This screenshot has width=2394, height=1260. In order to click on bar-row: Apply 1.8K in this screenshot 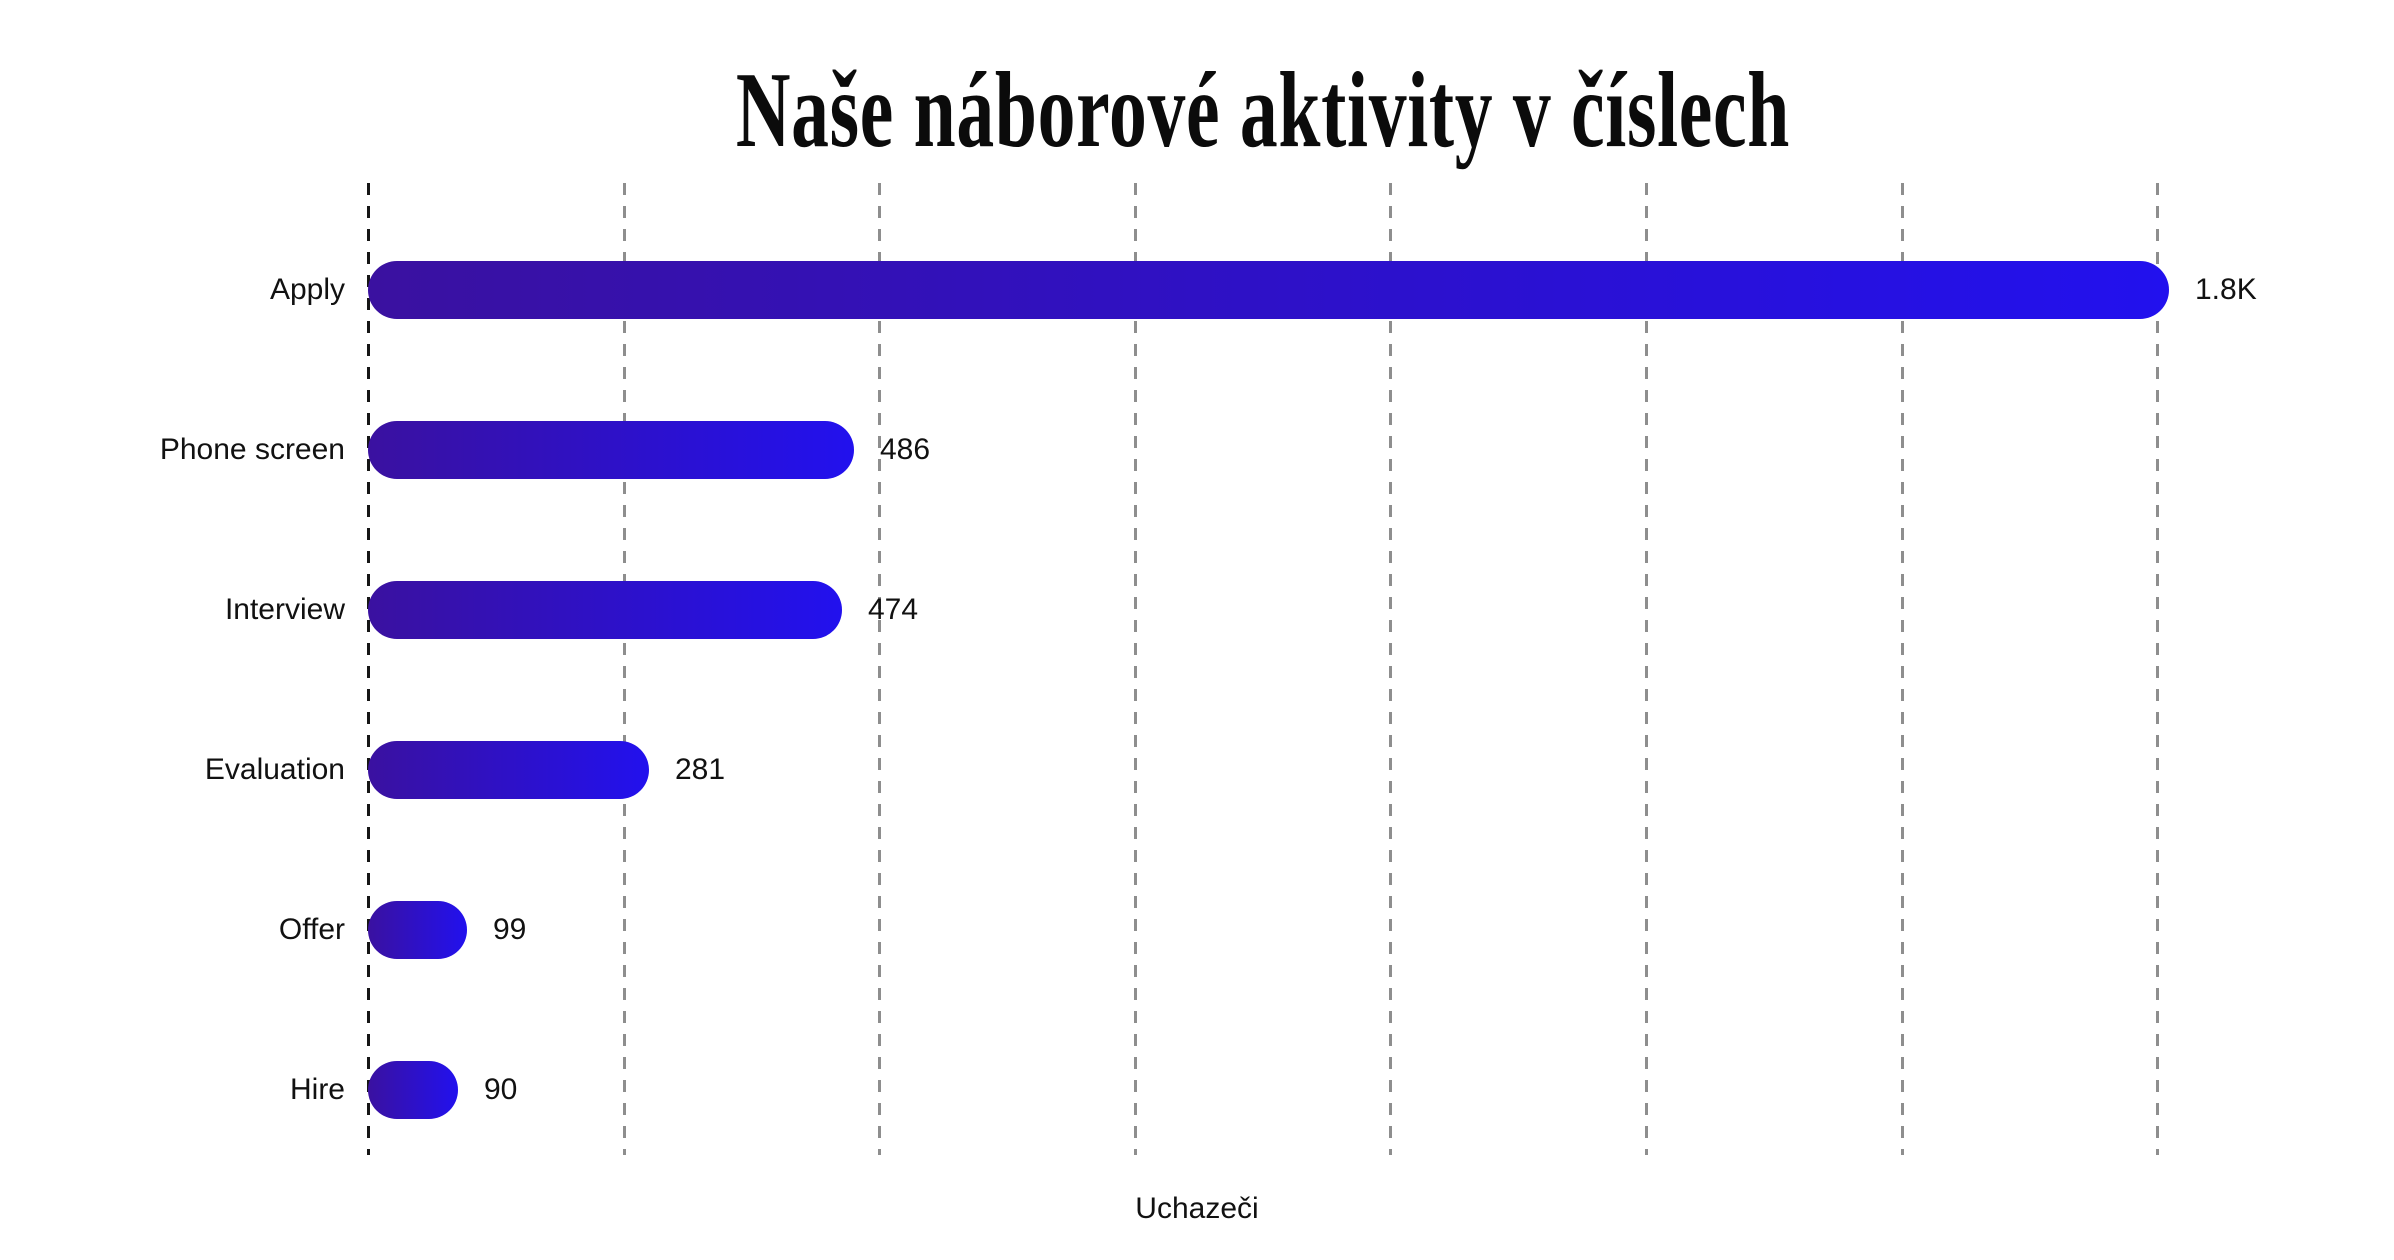, I will do `click(1197, 290)`.